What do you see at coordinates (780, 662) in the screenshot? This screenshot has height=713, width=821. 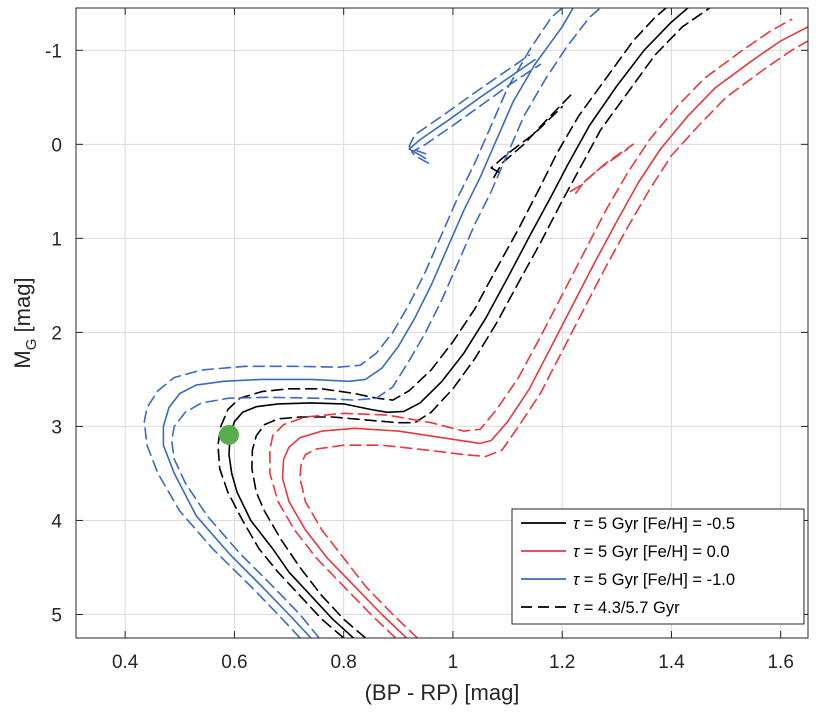 I see `x-tick-label: 1.6` at bounding box center [780, 662].